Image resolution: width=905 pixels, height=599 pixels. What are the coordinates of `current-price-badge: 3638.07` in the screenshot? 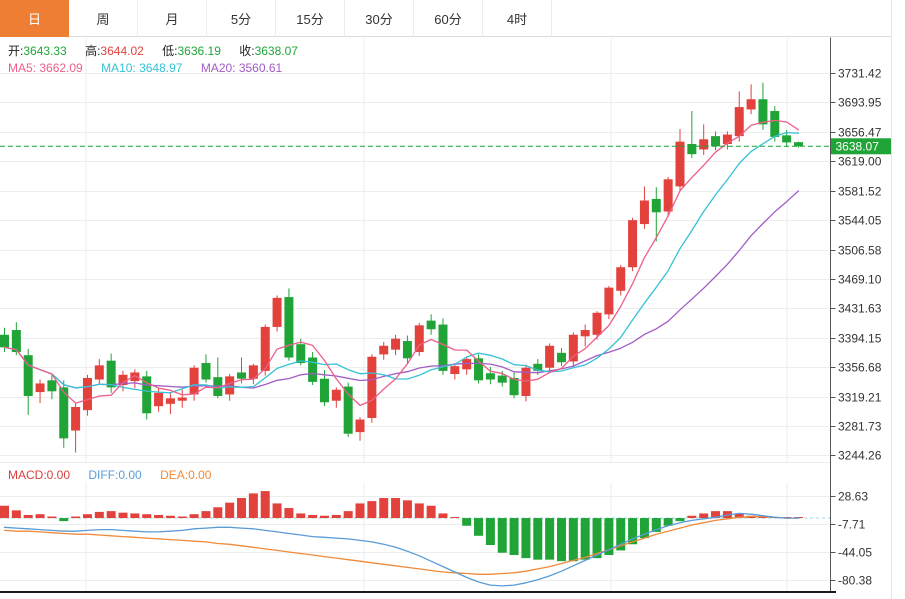 It's located at (861, 146).